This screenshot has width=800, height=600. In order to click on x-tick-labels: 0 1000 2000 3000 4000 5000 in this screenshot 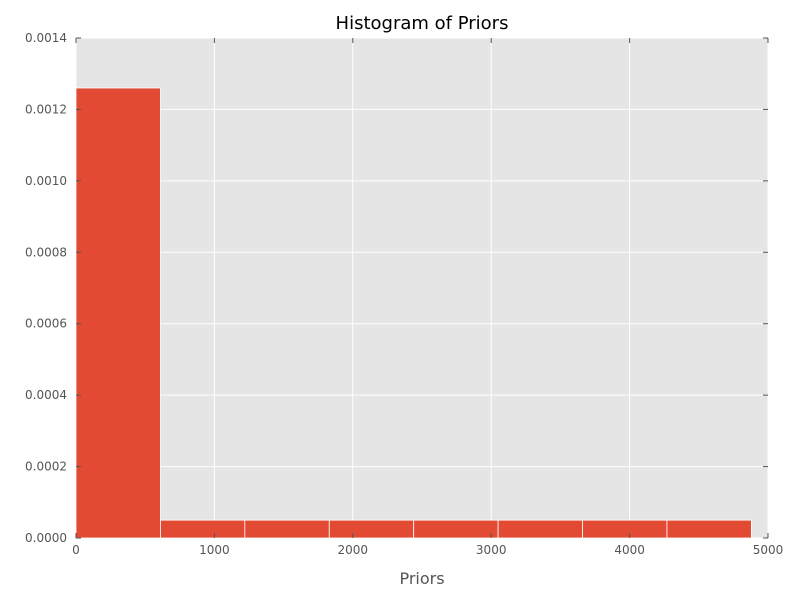, I will do `click(427, 550)`.